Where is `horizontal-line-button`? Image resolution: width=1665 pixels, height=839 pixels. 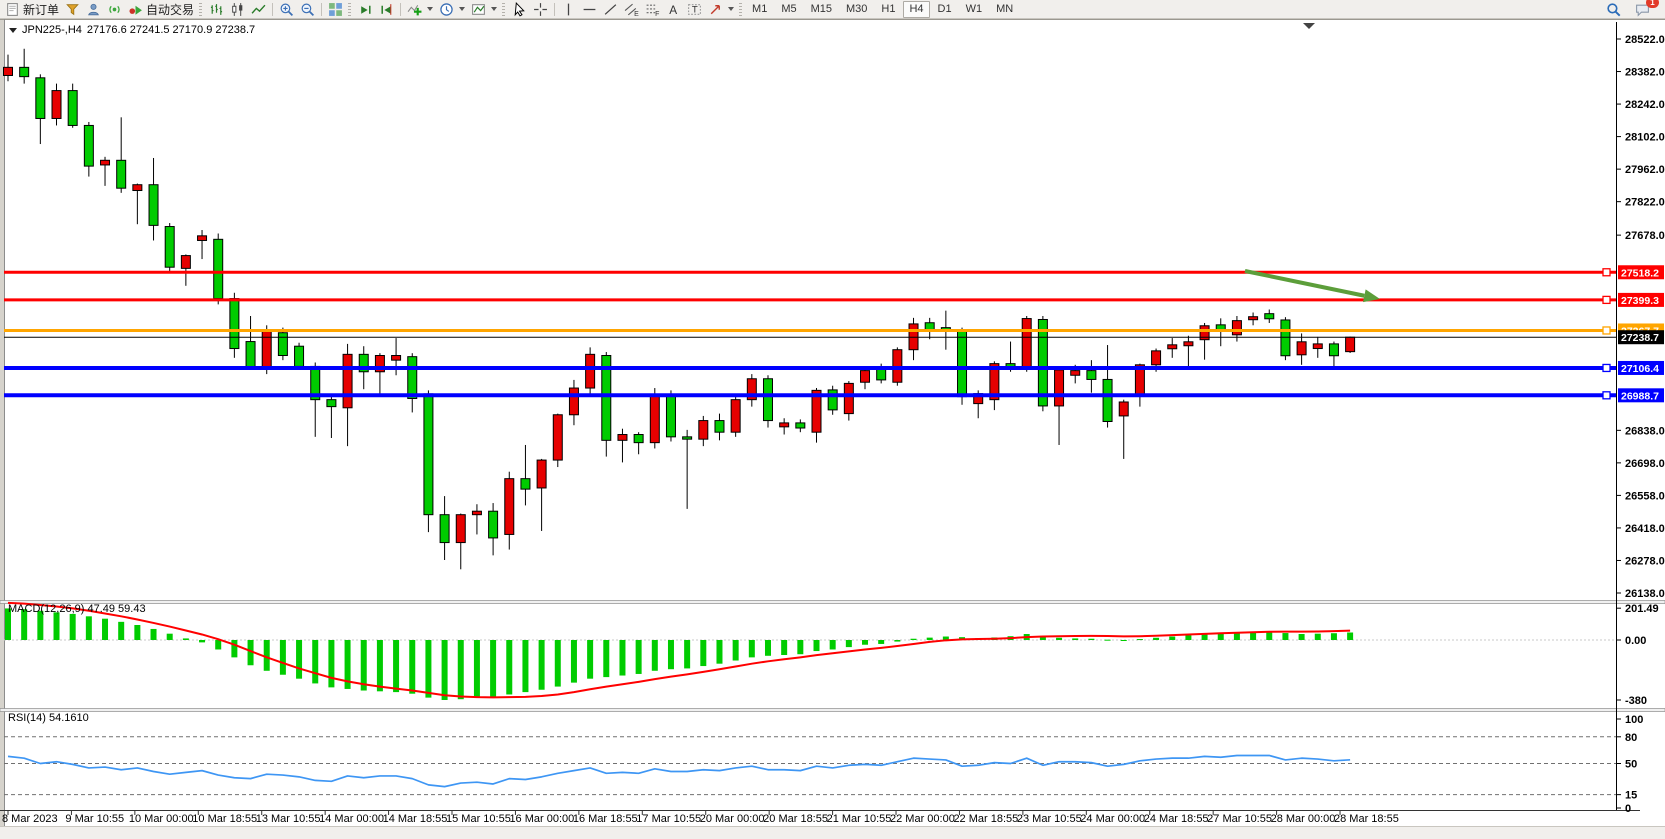 horizontal-line-button is located at coordinates (589, 9).